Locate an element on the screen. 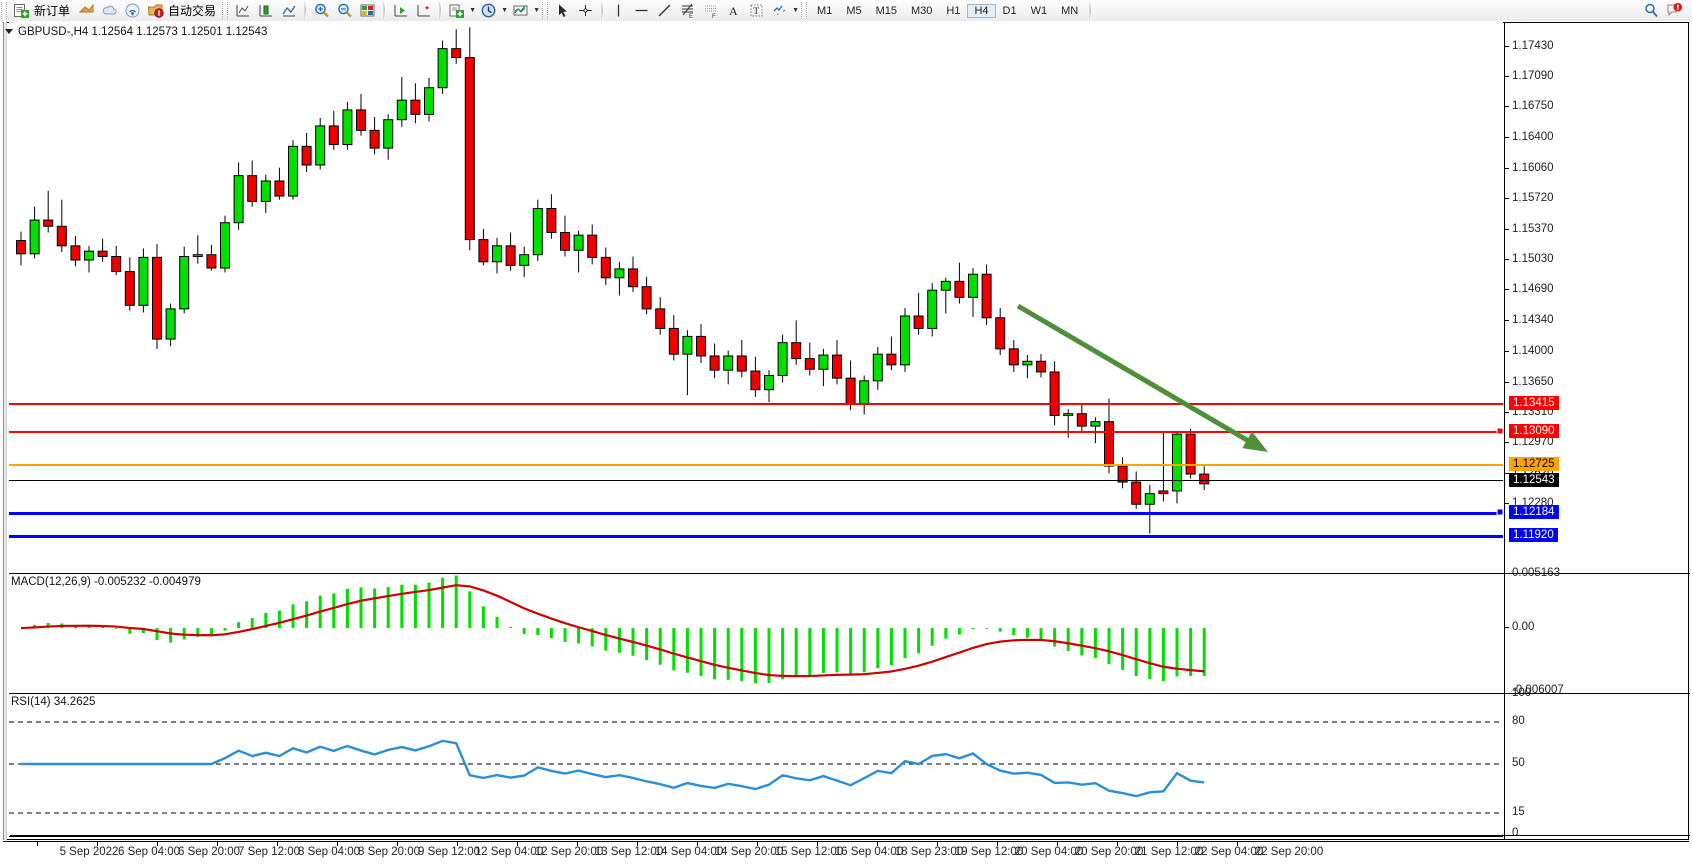  crosshair-icon is located at coordinates (585, 10).